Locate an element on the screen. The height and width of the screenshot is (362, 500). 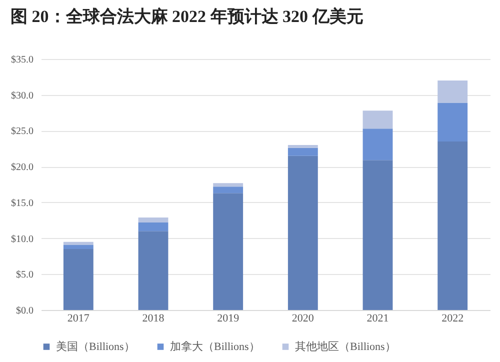
legend-label: 加拿大（Billions） is located at coordinates (215, 346).